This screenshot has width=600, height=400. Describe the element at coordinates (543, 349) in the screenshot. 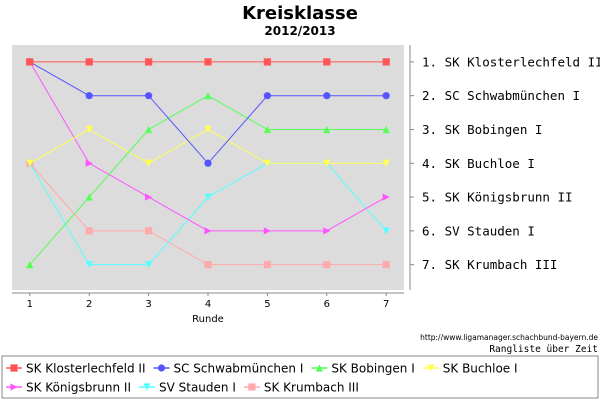

I see `chart-caption: Rangliste über Zeit` at that location.